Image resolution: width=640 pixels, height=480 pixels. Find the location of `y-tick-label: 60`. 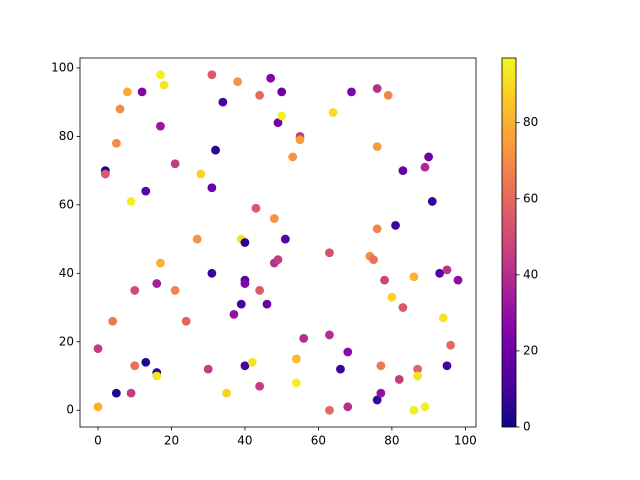

y-tick-label: 60 is located at coordinates (66, 204).